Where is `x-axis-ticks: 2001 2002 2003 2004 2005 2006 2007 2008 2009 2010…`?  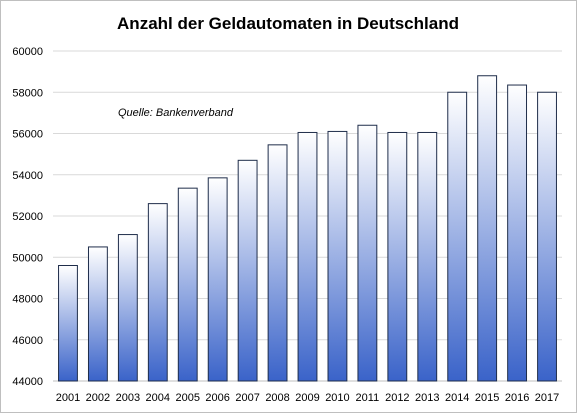 x-axis-ticks: 2001 2002 2003 2004 2005 2006 2007 2008 2009 2010… is located at coordinates (308, 398).